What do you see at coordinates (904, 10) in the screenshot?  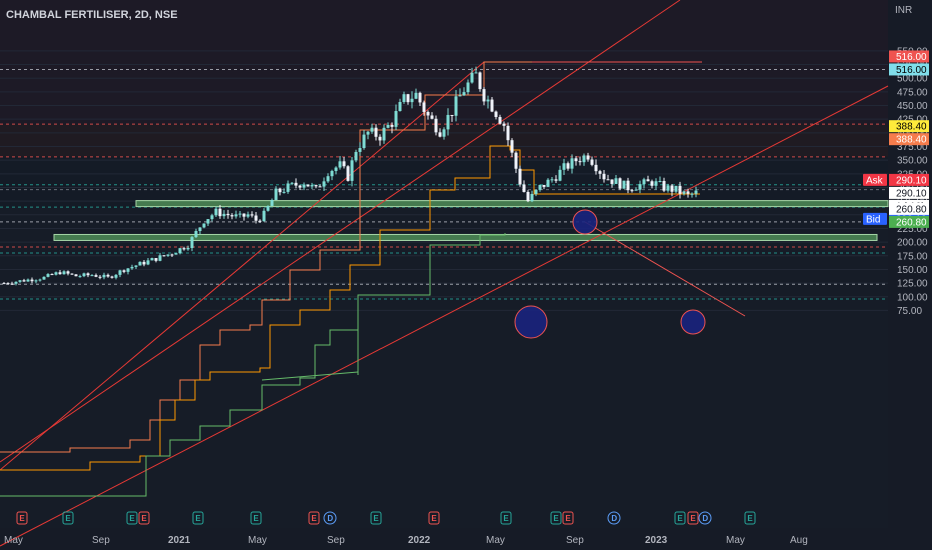 I see `currency-label: INR` at bounding box center [904, 10].